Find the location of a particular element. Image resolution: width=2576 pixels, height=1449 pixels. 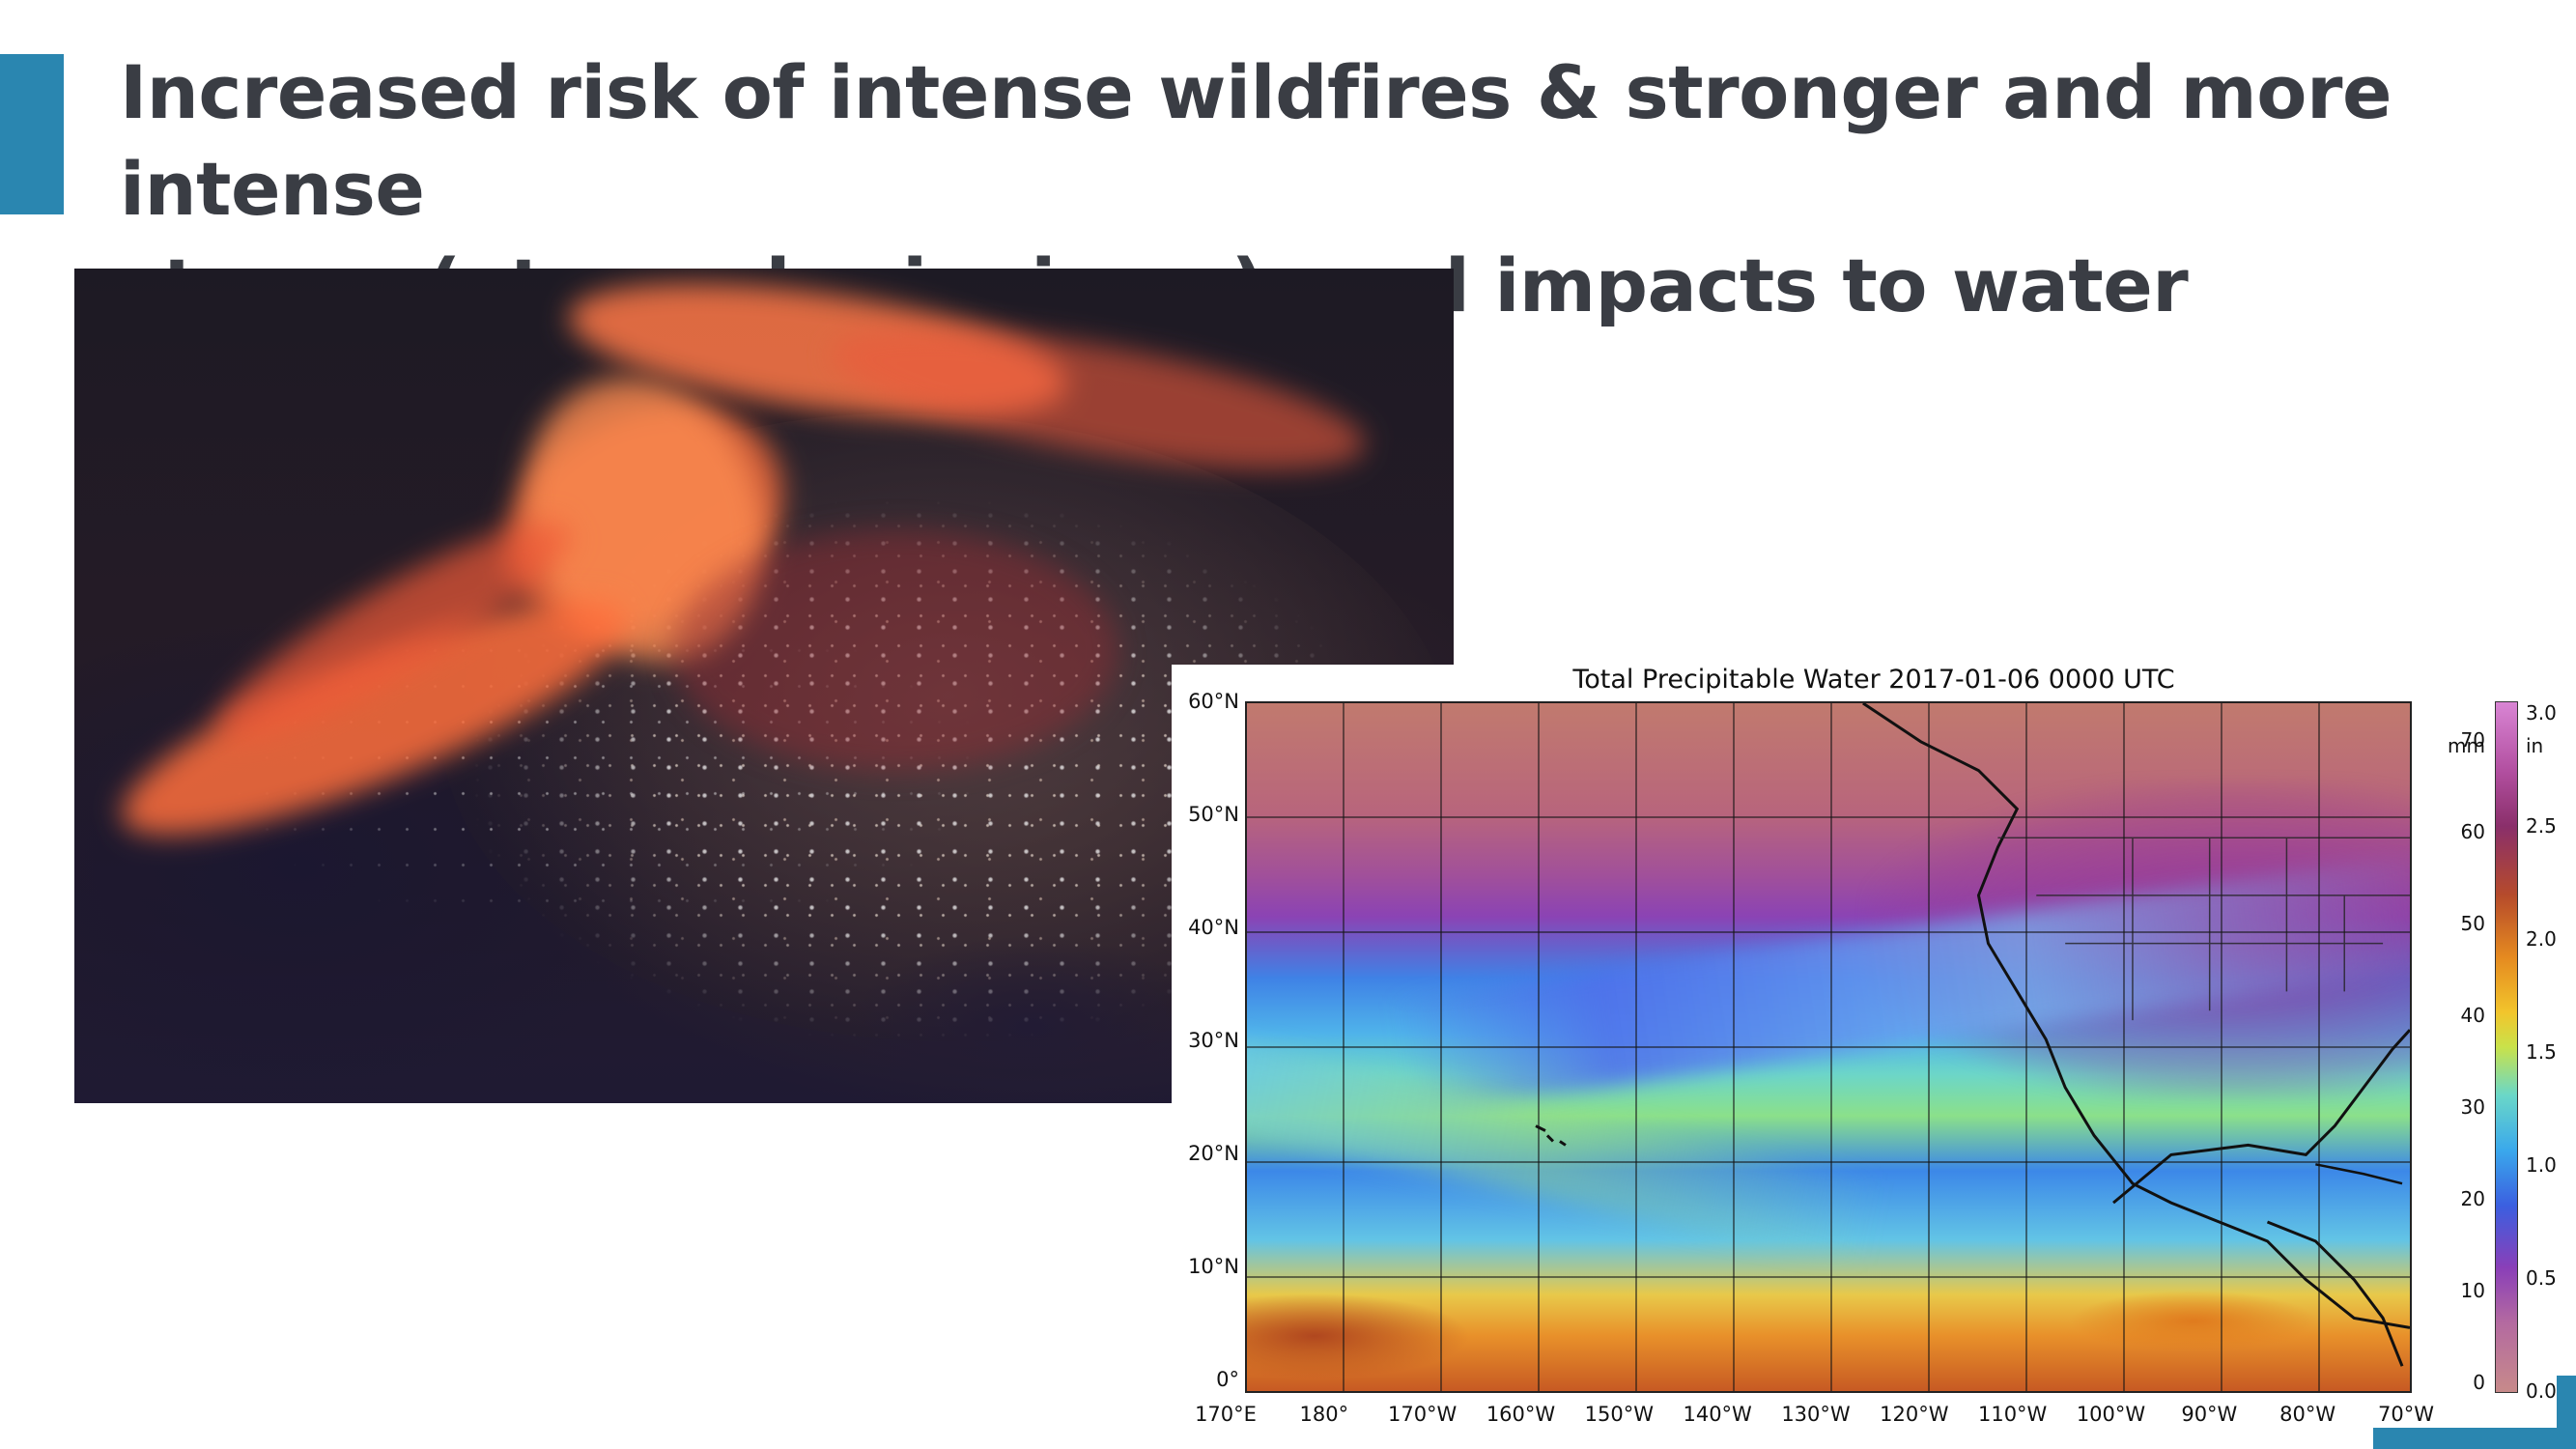

colorbar-mm-label: 10 is located at coordinates (2472, 1290).